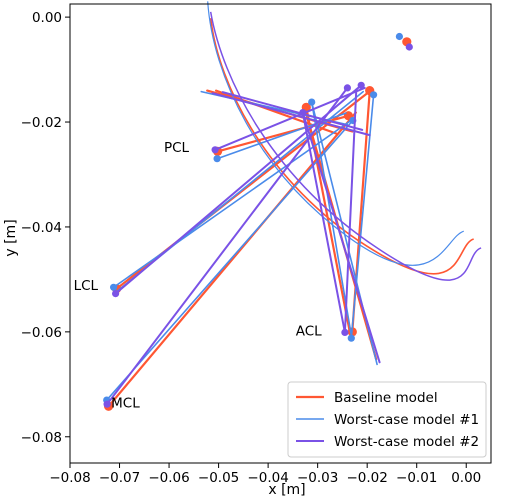 The width and height of the screenshot is (505, 499). I want to click on ligament-label-pcl: PCL, so click(177, 148).